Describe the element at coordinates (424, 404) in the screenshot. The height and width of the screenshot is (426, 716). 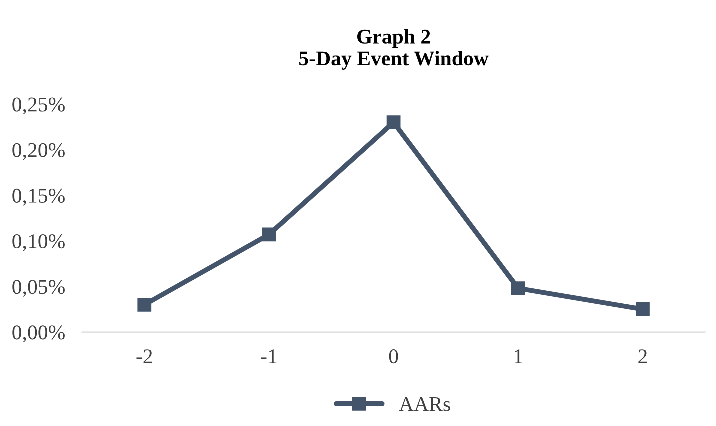
I see `legend-label: AARs` at that location.